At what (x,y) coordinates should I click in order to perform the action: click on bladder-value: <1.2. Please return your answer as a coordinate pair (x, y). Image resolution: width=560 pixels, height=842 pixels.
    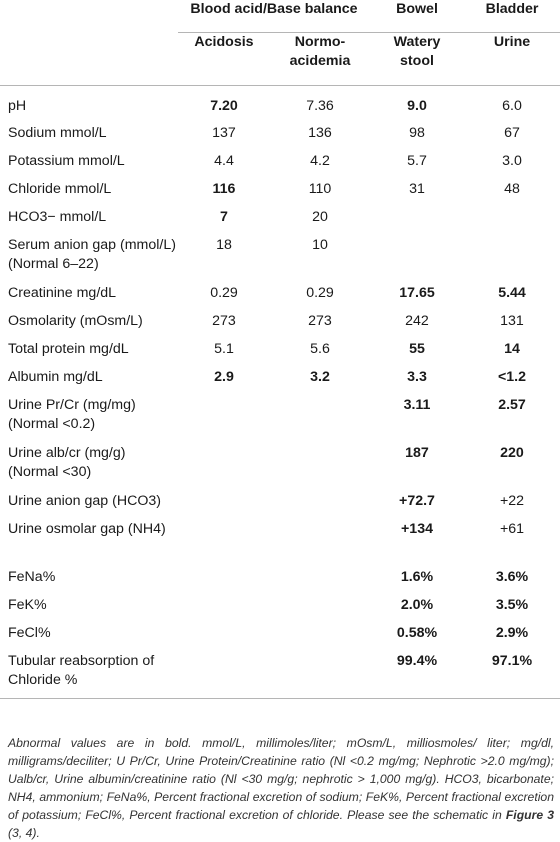
    Looking at the image, I should click on (511, 377).